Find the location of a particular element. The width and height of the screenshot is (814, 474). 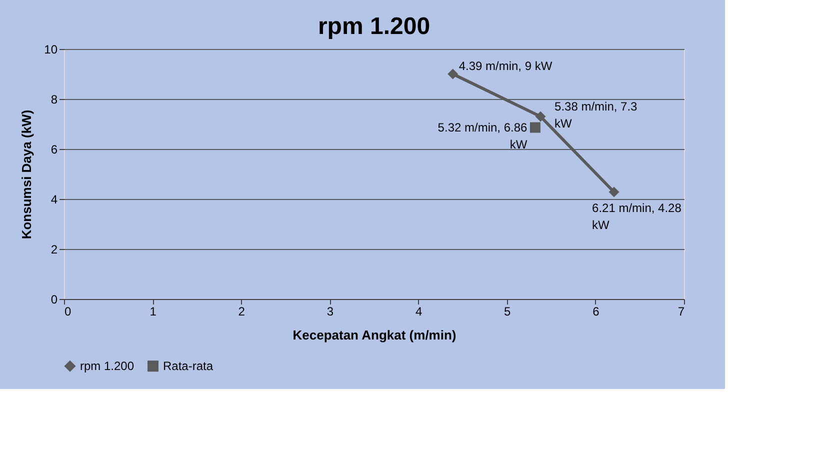

x-tick-label: 2 is located at coordinates (242, 311).